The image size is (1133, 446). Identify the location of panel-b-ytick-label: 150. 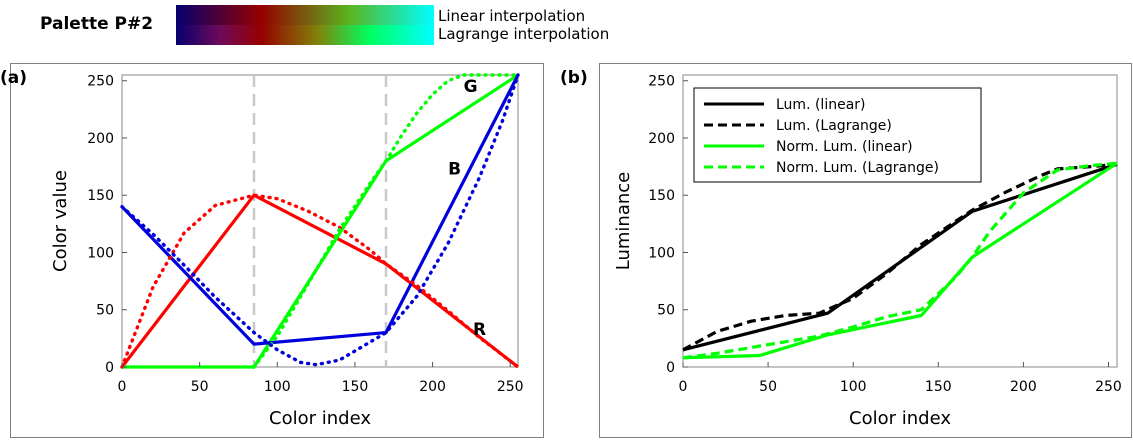
(661, 196).